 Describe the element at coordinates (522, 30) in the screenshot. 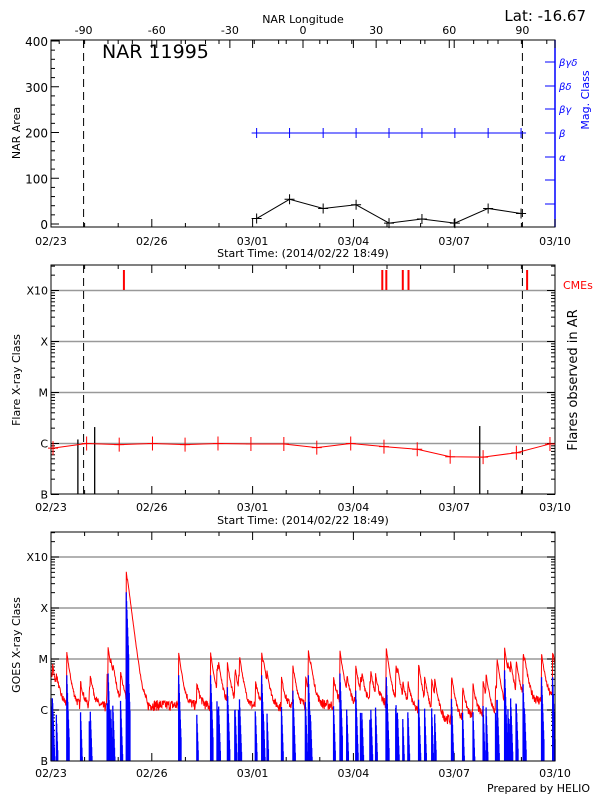

I see `top-tick-label: 90` at that location.